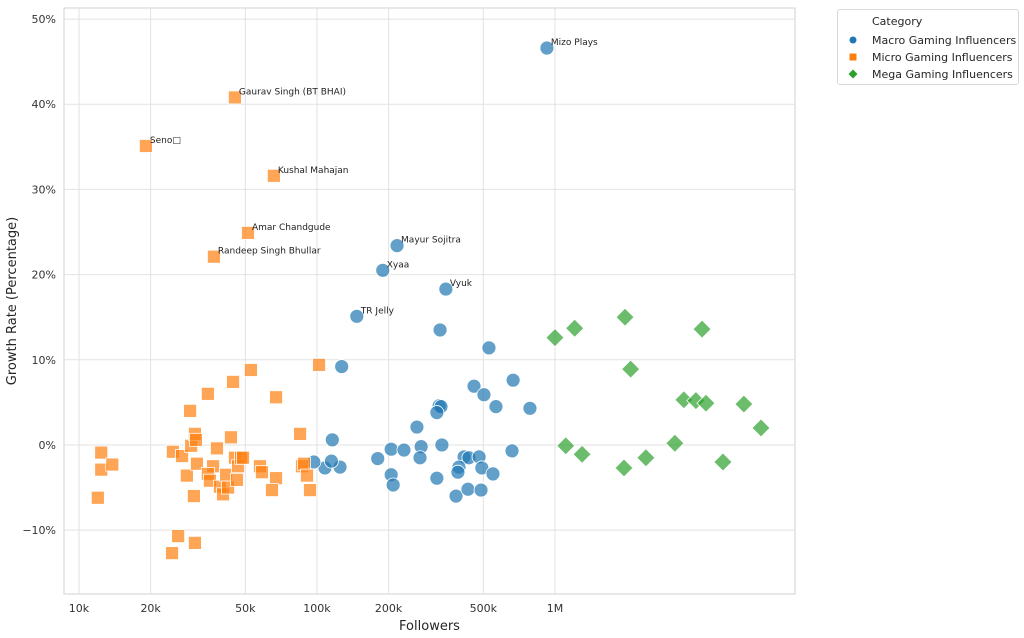 This screenshot has height=638, width=1024. What do you see at coordinates (44, 360) in the screenshot?
I see `y-tick-label: 10%` at bounding box center [44, 360].